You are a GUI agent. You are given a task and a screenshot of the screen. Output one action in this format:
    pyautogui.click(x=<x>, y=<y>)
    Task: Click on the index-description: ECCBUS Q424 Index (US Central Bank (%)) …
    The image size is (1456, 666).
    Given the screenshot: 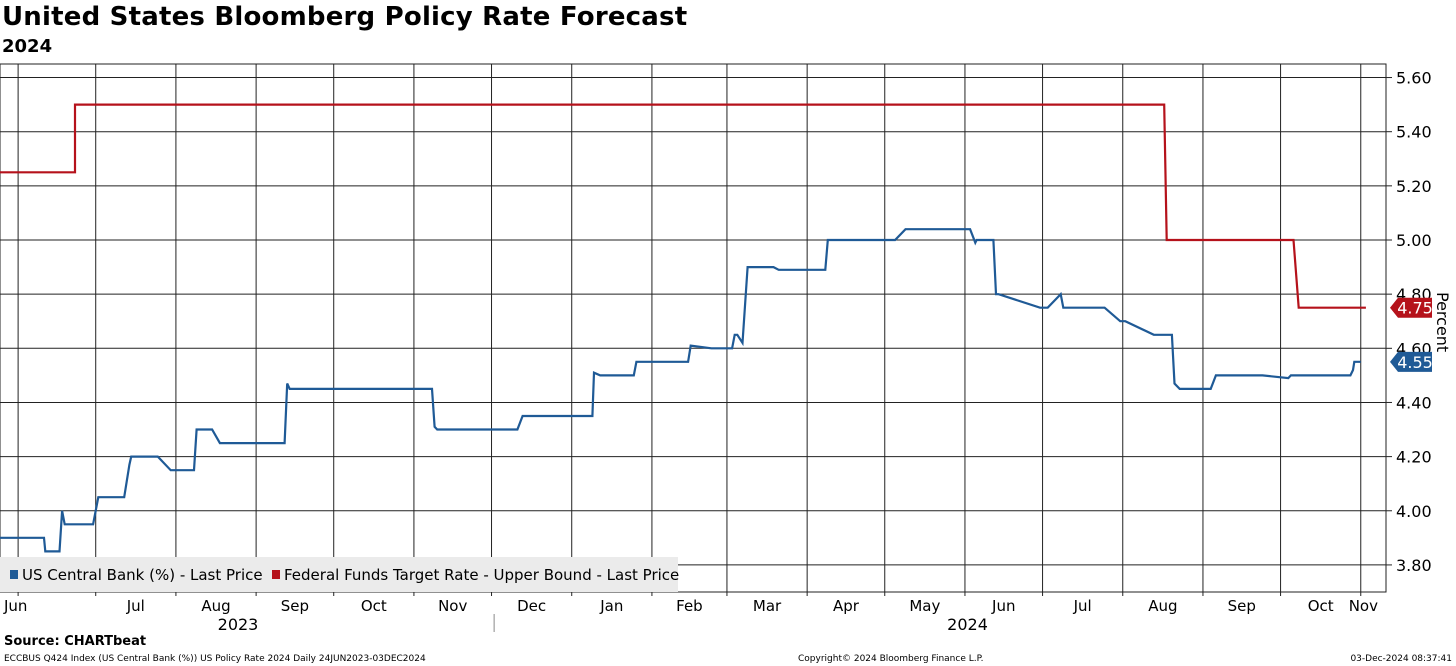 What is the action you would take?
    pyautogui.click(x=215, y=659)
    